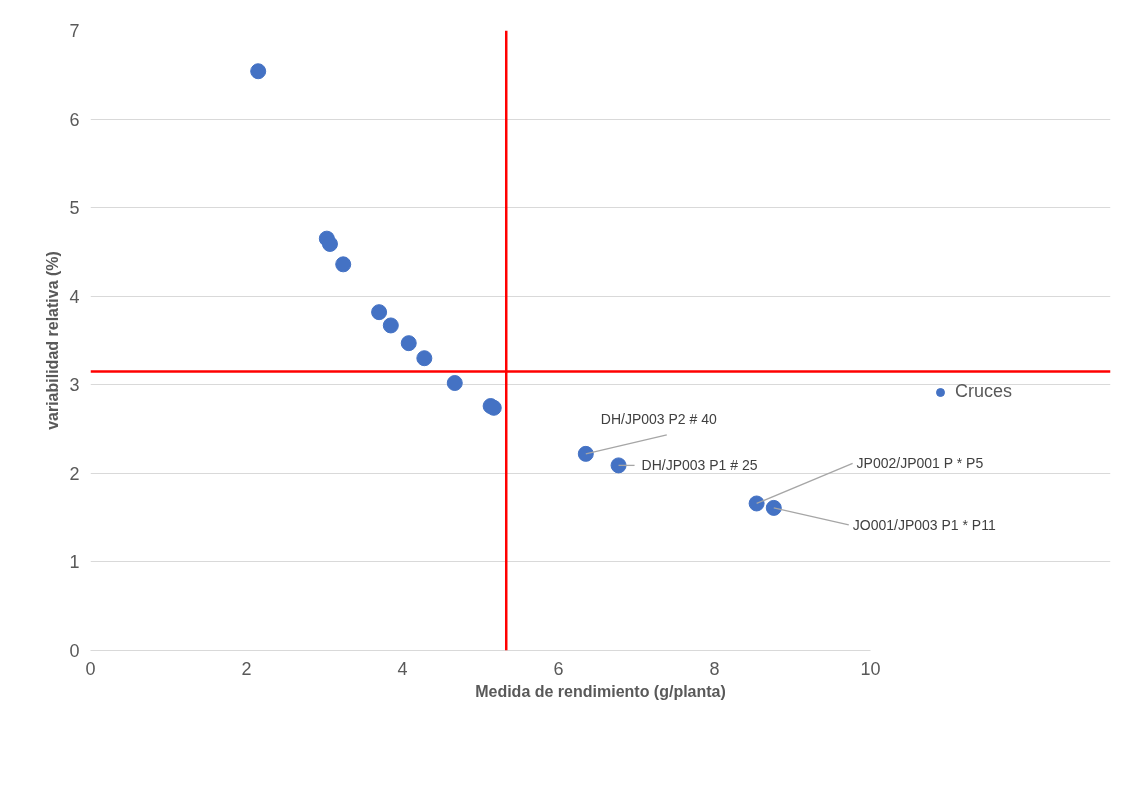 The height and width of the screenshot is (803, 1134). Describe the element at coordinates (53, 340) in the screenshot. I see `y-axis-title: variabilidad relativa (%)` at that location.